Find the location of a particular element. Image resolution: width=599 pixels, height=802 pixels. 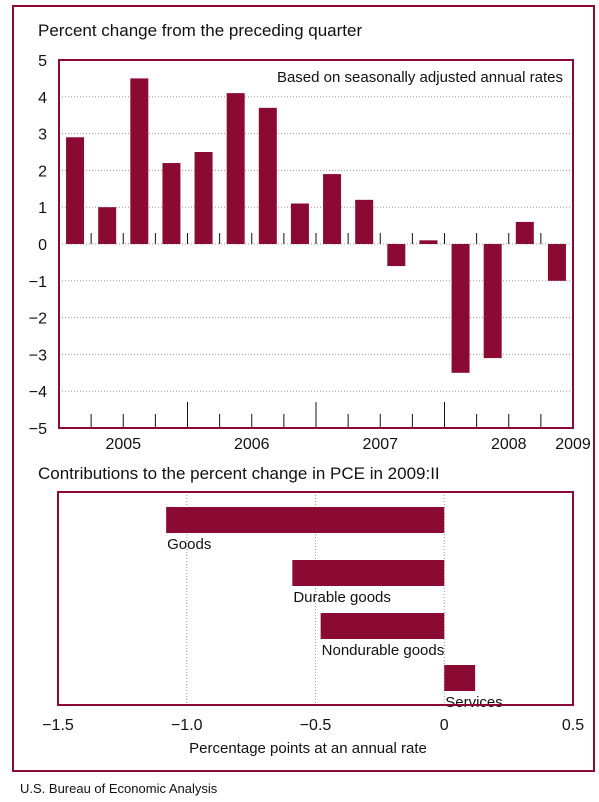

bar-label: Durable goods is located at coordinates (342, 597).